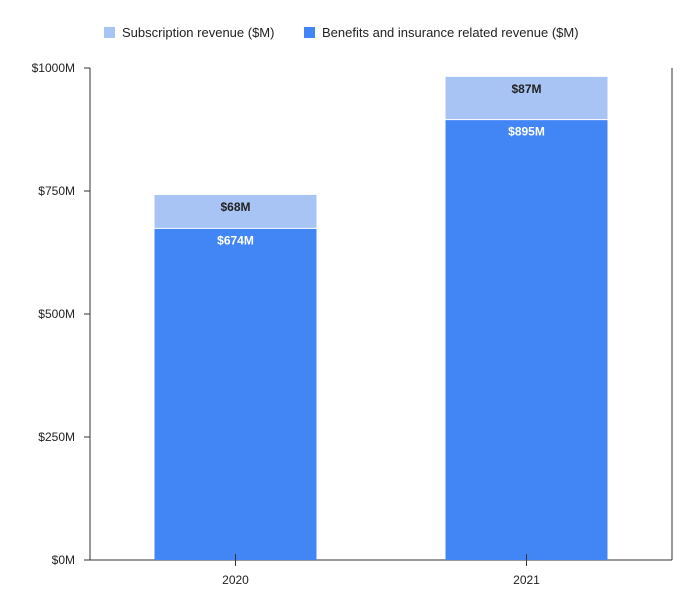  Describe the element at coordinates (198, 32) in the screenshot. I see `legend-label: Subscription revenue ($M)` at that location.